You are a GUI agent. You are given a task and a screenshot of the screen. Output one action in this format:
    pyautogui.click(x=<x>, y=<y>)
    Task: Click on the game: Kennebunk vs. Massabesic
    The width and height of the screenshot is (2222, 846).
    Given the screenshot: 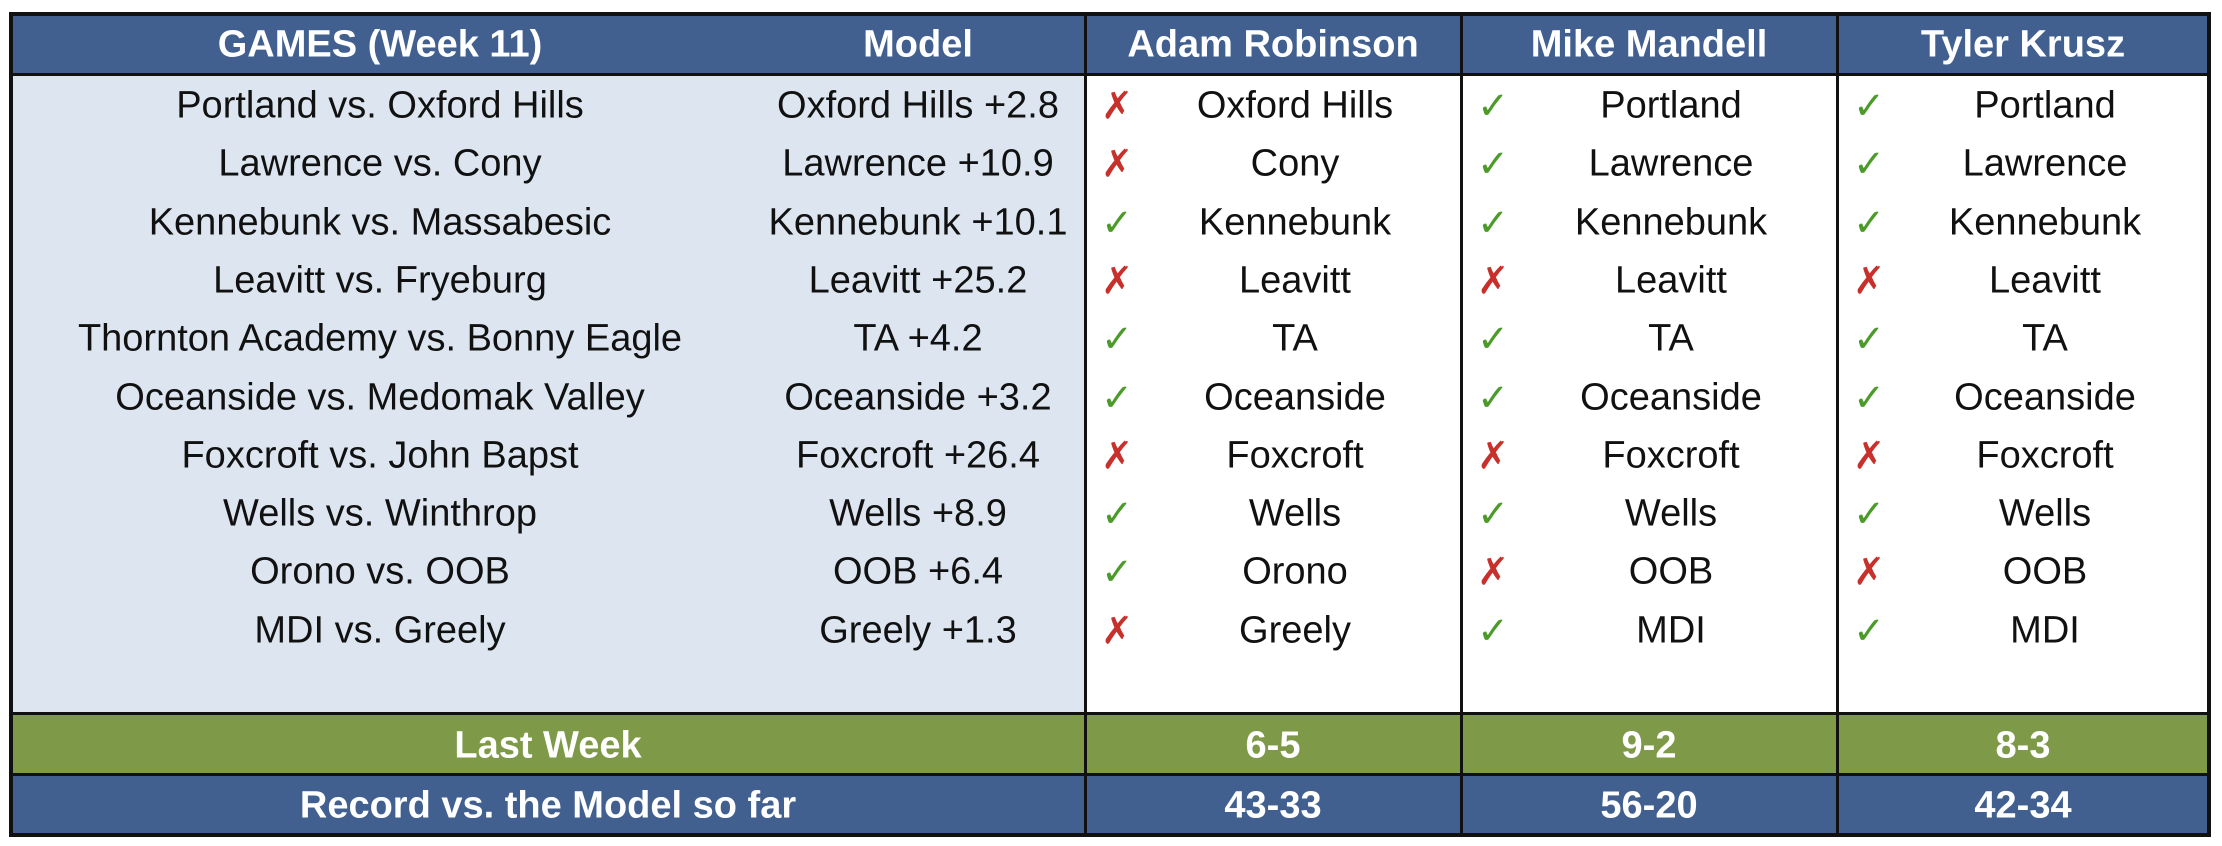 What is the action you would take?
    pyautogui.click(x=380, y=222)
    